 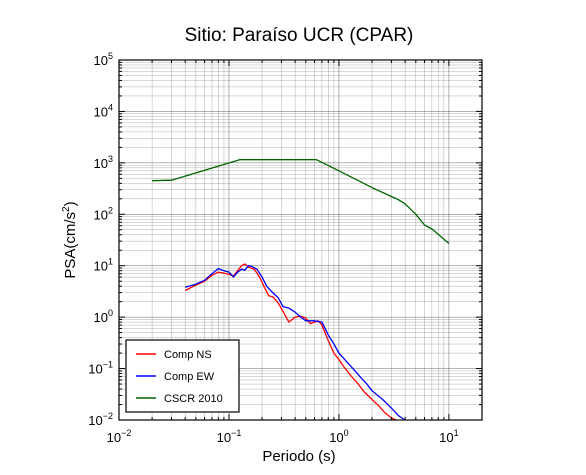 I want to click on series-line-cscr-2010, so click(x=301, y=201).